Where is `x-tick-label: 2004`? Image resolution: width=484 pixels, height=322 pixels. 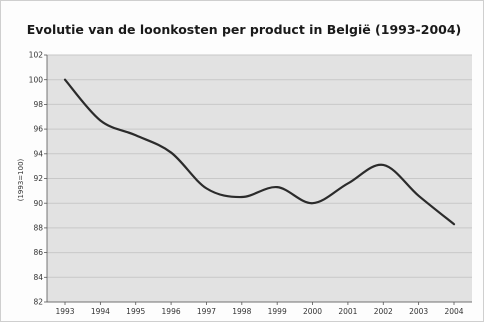
x-tick-label: 2004 is located at coordinates (453, 311).